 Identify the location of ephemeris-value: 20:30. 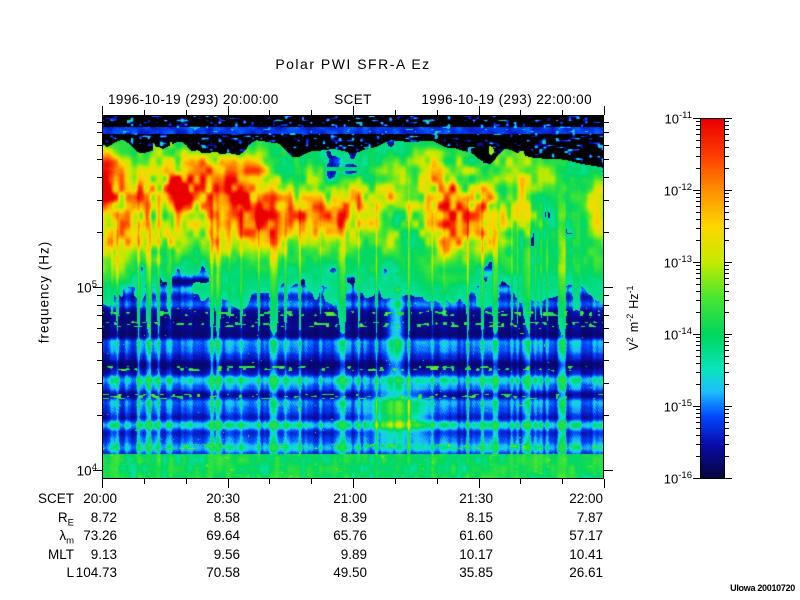
(223, 498).